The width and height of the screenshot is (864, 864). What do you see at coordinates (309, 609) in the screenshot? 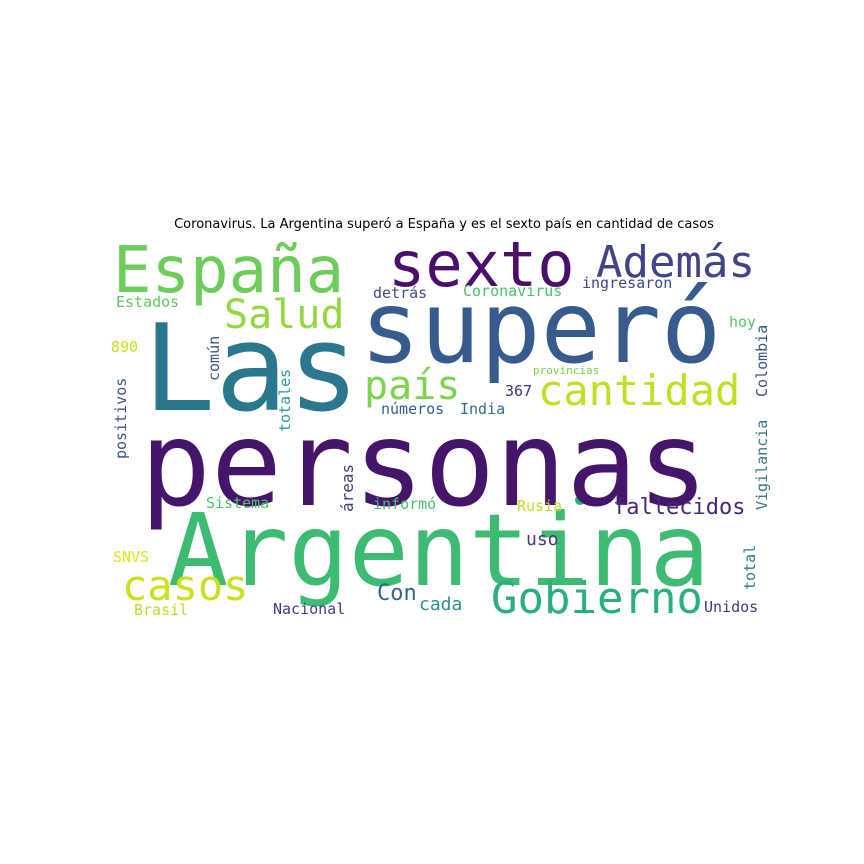
I see `cloud-word: Nacional` at bounding box center [309, 609].